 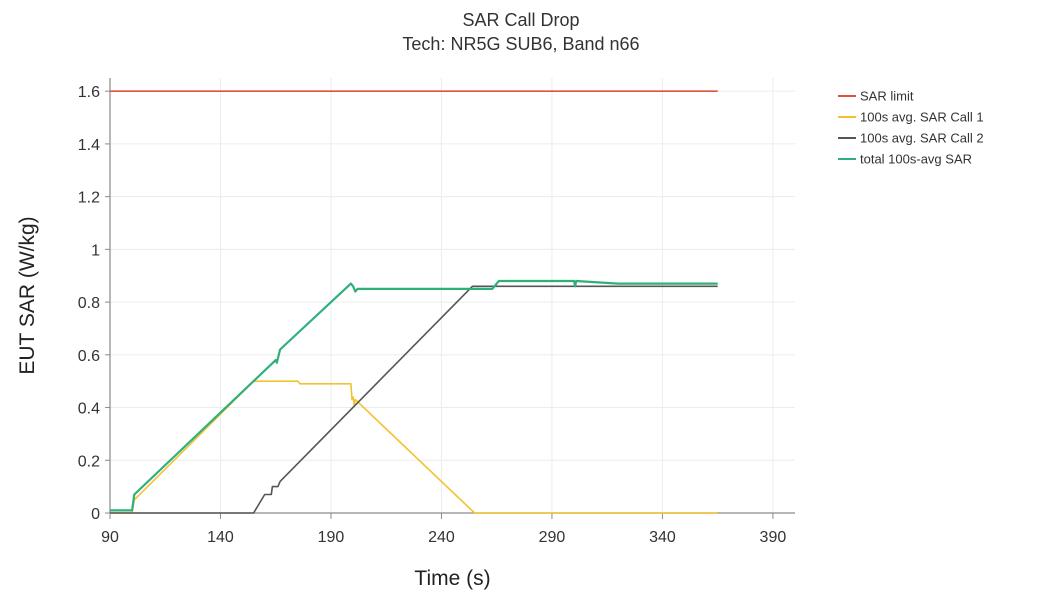 I want to click on x-tick-label: 290, so click(x=552, y=537).